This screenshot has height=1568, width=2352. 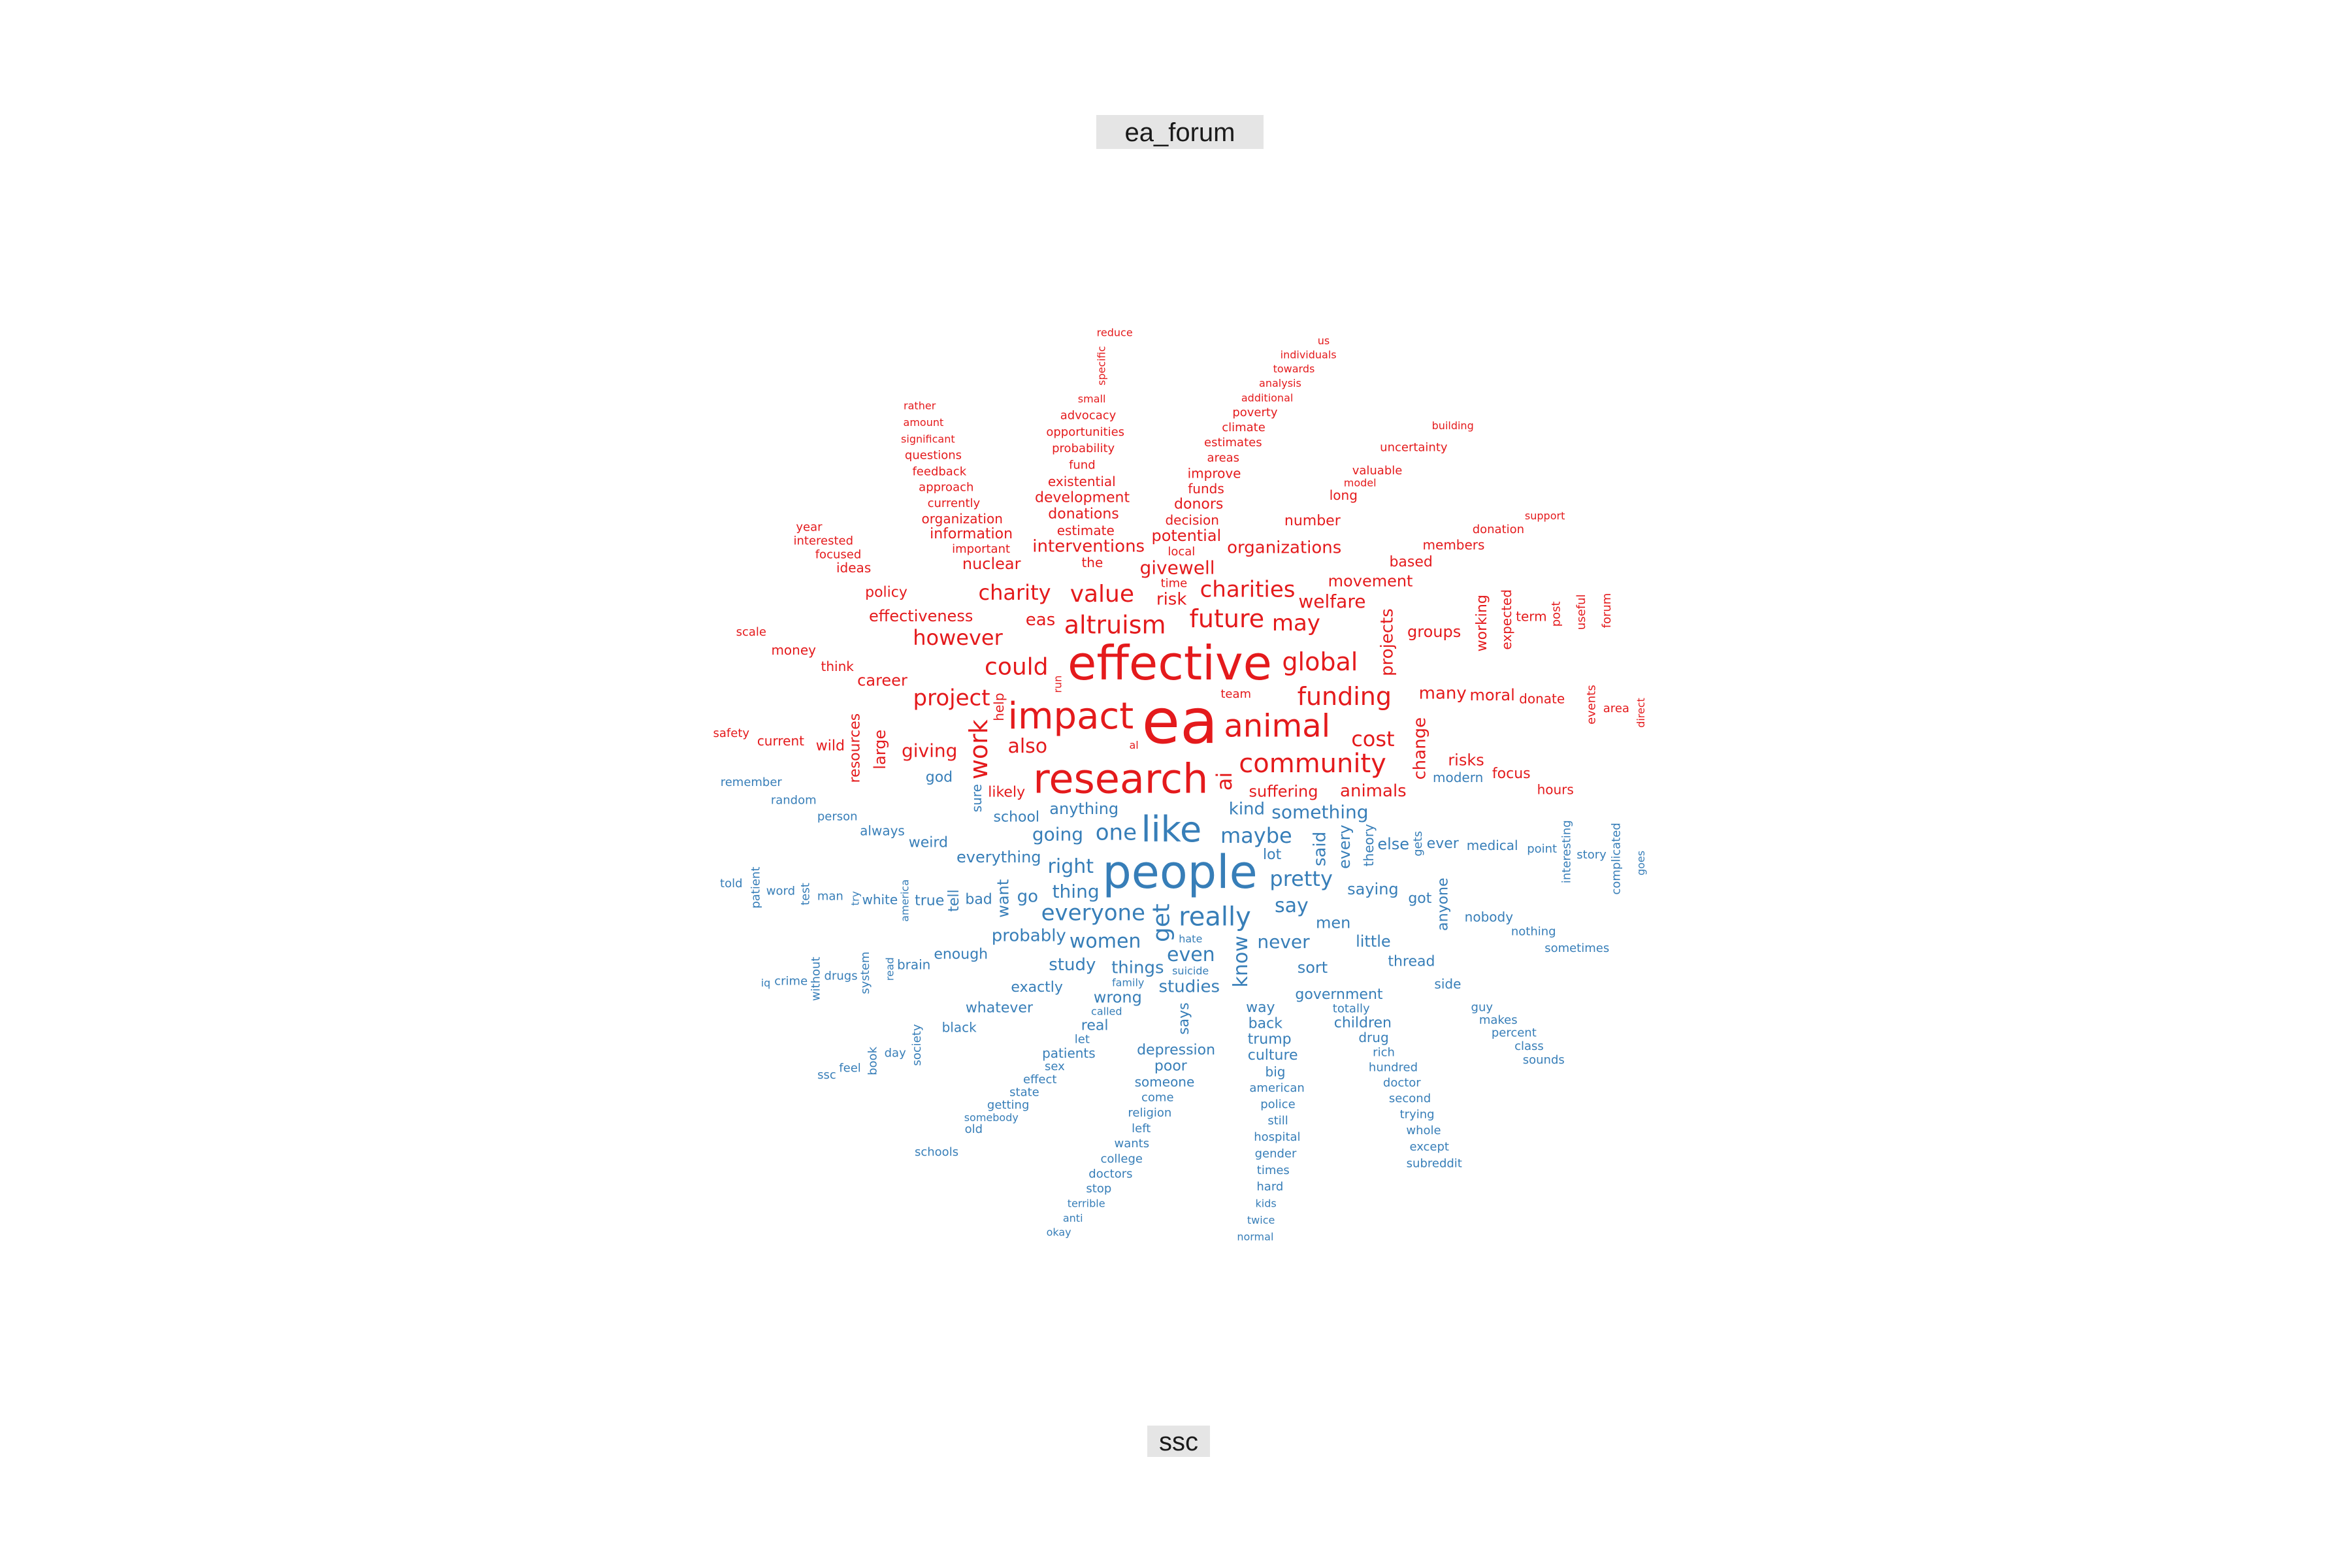 What do you see at coordinates (1073, 1218) in the screenshot?
I see `word-anti: anti` at bounding box center [1073, 1218].